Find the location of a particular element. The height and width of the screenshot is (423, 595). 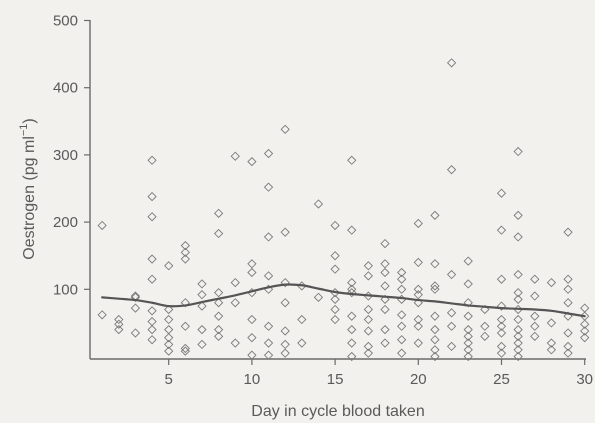

y-axis-title-close: ) is located at coordinates (29, 120).